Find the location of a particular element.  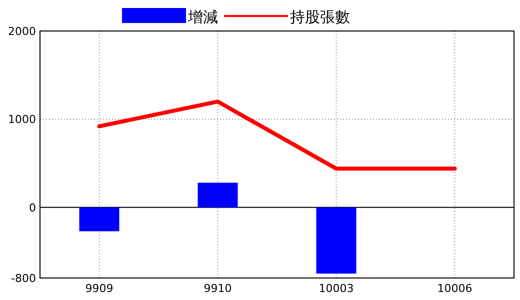

y-tick-label: -800 is located at coordinates (23, 278).